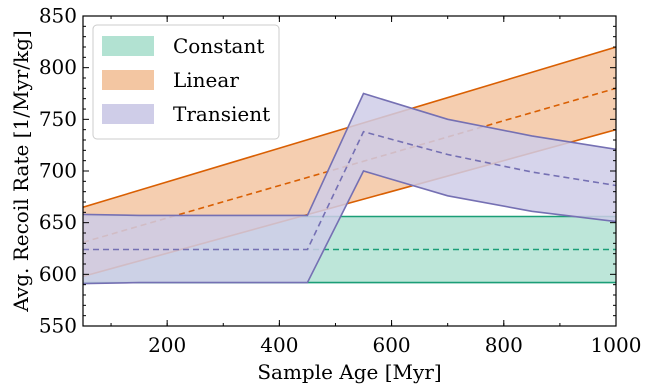  Describe the element at coordinates (58, 119) in the screenshot. I see `y-tick-label: 750` at that location.